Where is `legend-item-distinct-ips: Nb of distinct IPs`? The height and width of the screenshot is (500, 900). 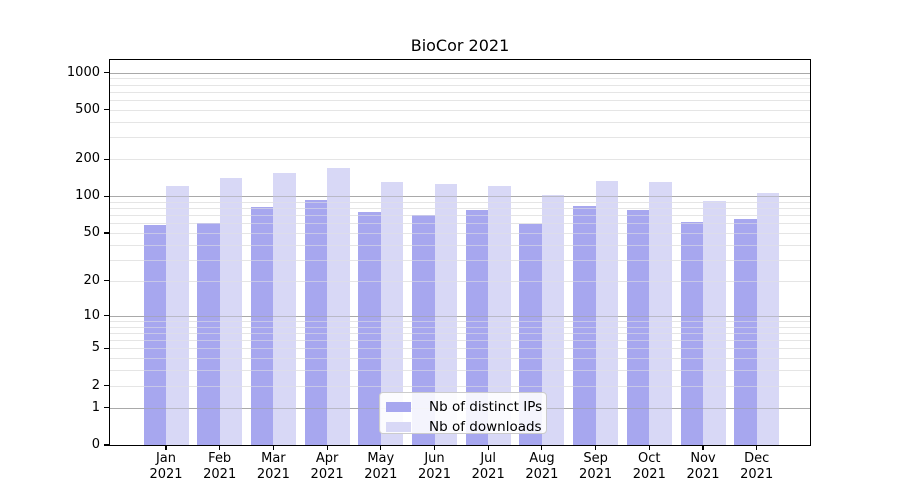
legend-item-distinct-ips: Nb of distinct IPs is located at coordinates (463, 407).